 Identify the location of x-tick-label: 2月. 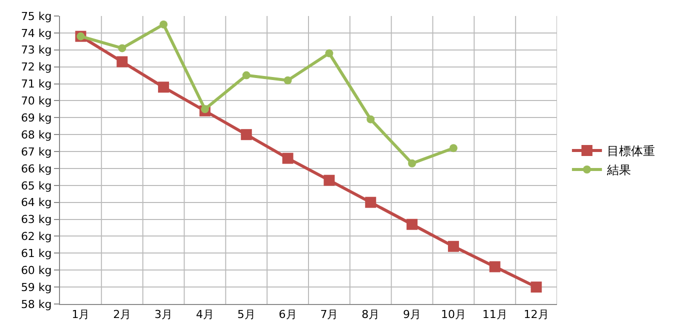
(122, 315).